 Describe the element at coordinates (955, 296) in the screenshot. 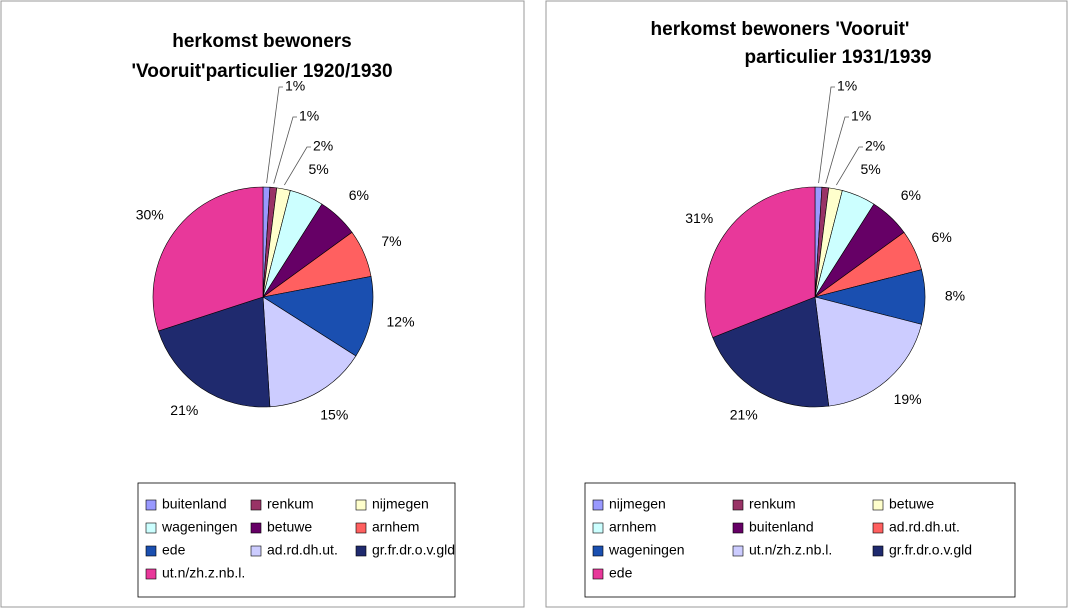

I see `data-label: 8%` at that location.